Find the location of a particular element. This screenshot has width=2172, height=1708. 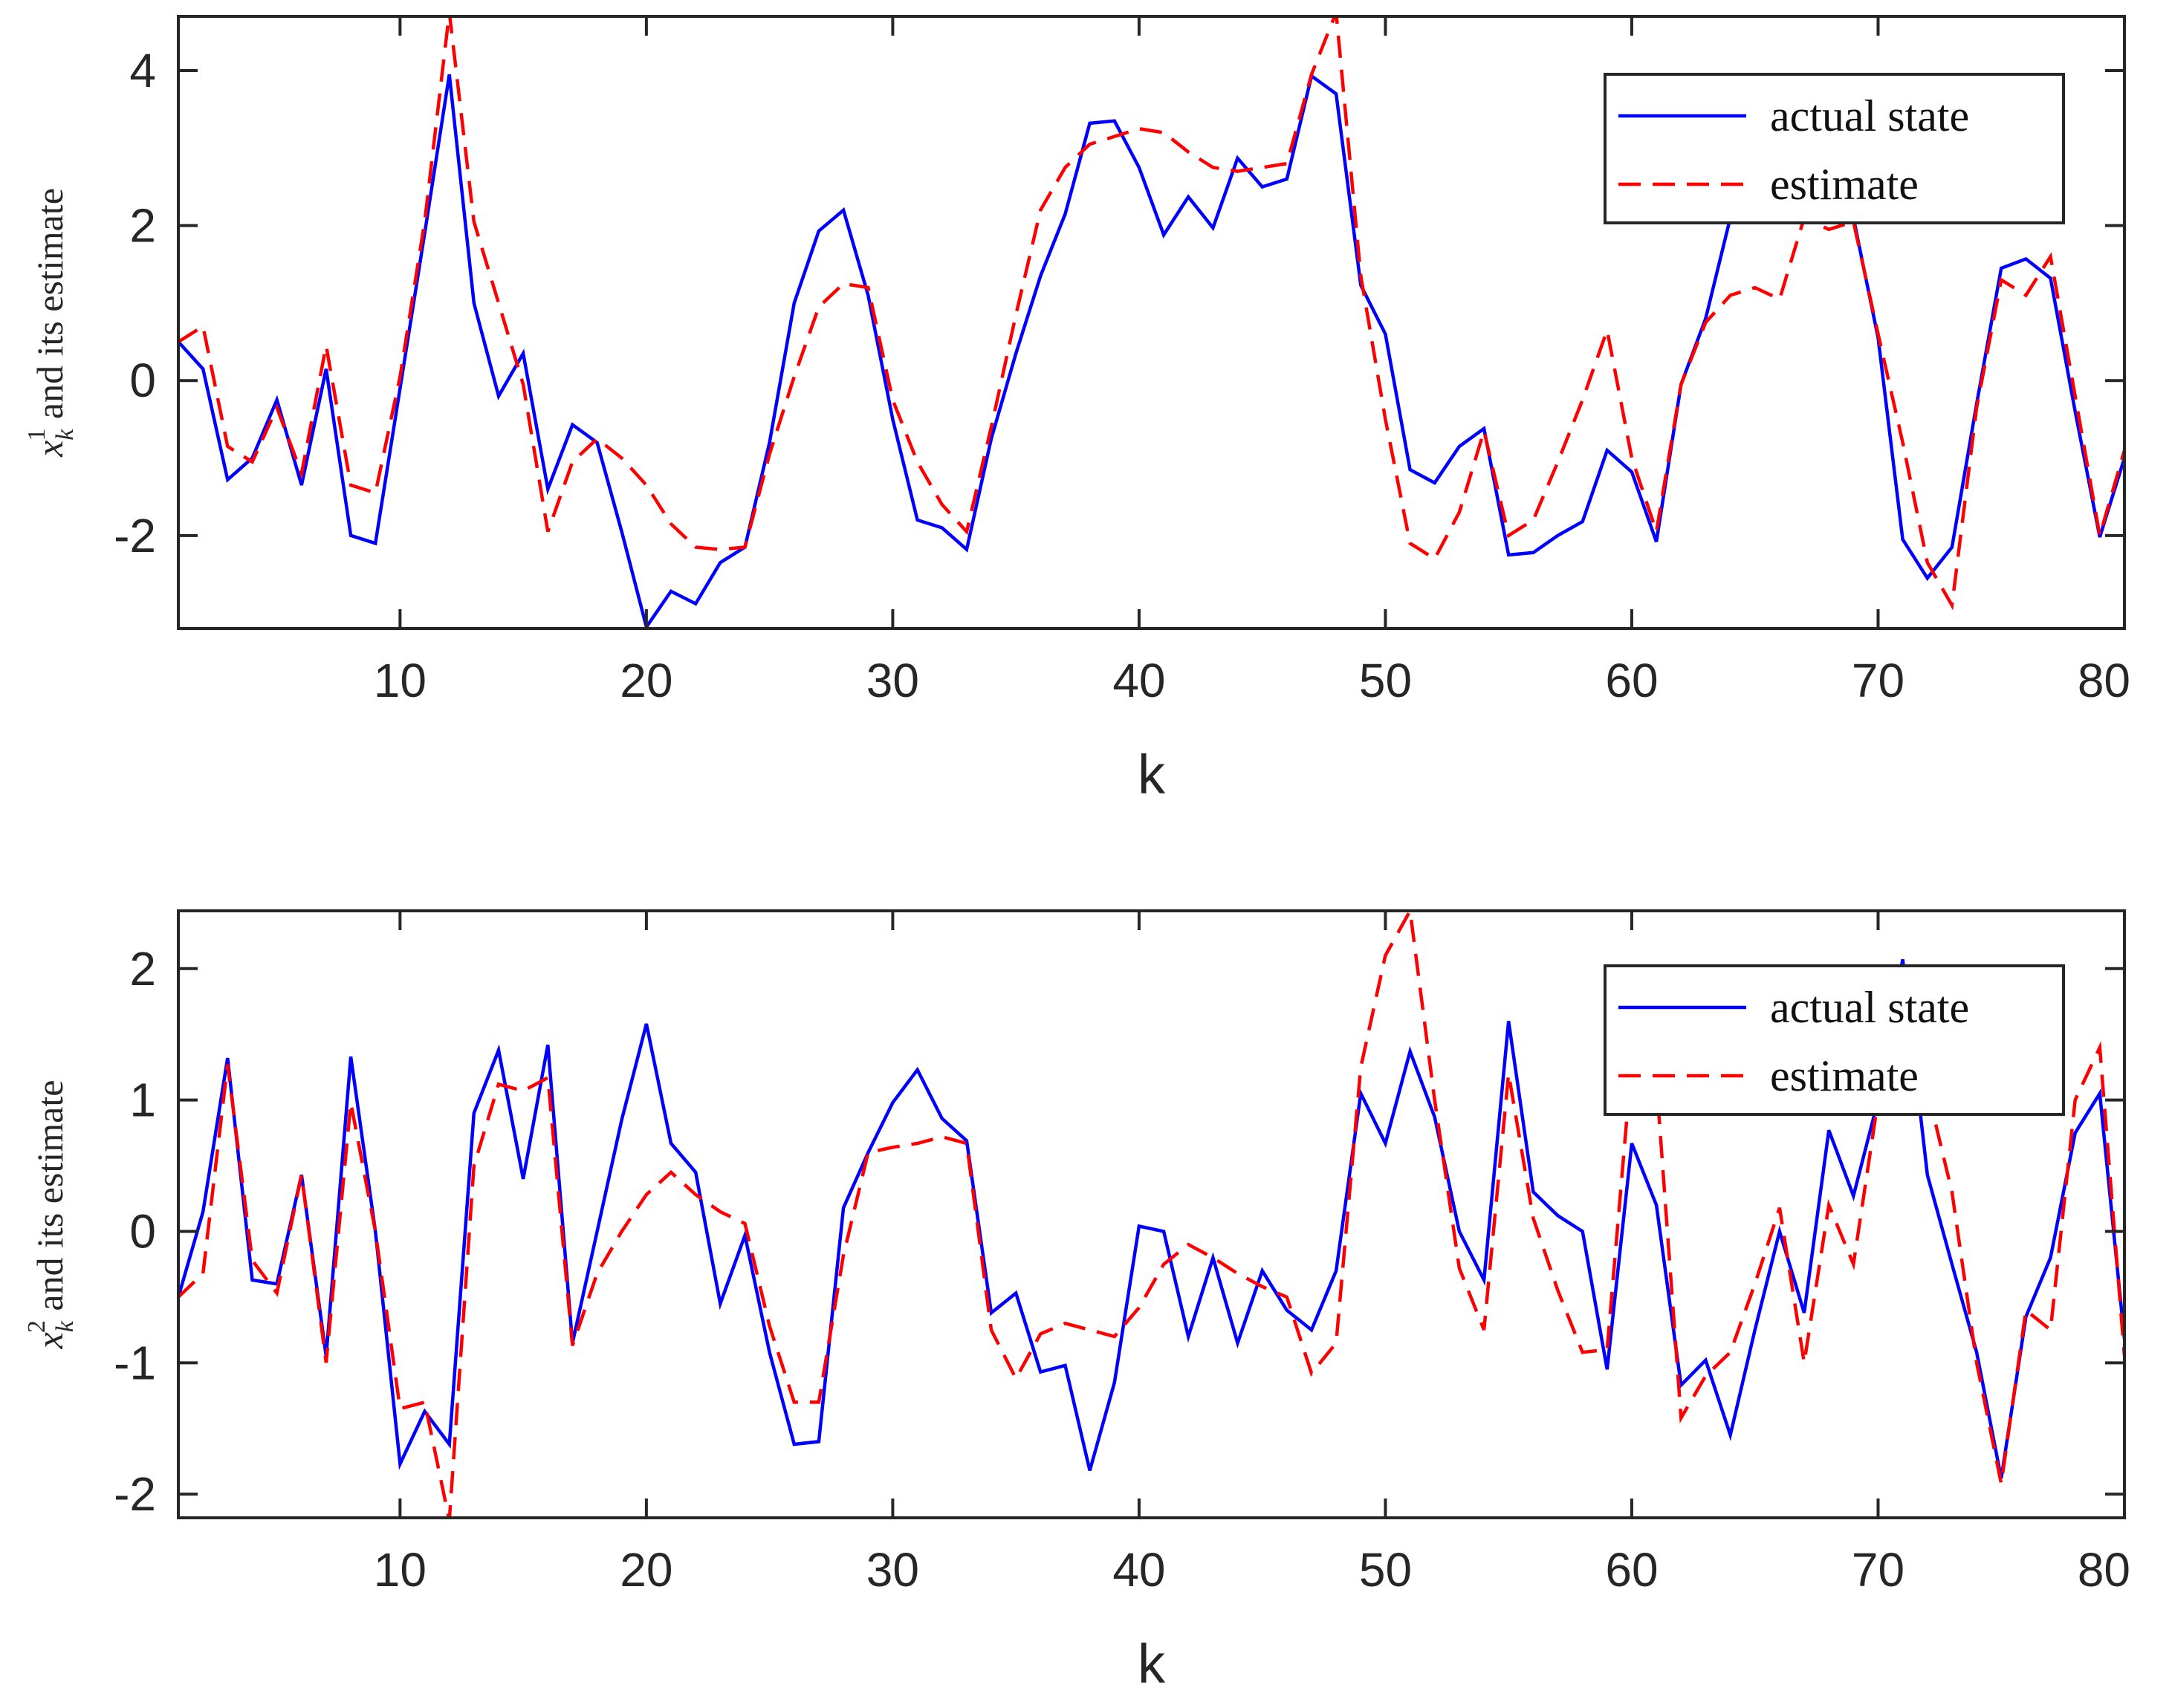

y-label-sup: 1 is located at coordinates (37, 435).